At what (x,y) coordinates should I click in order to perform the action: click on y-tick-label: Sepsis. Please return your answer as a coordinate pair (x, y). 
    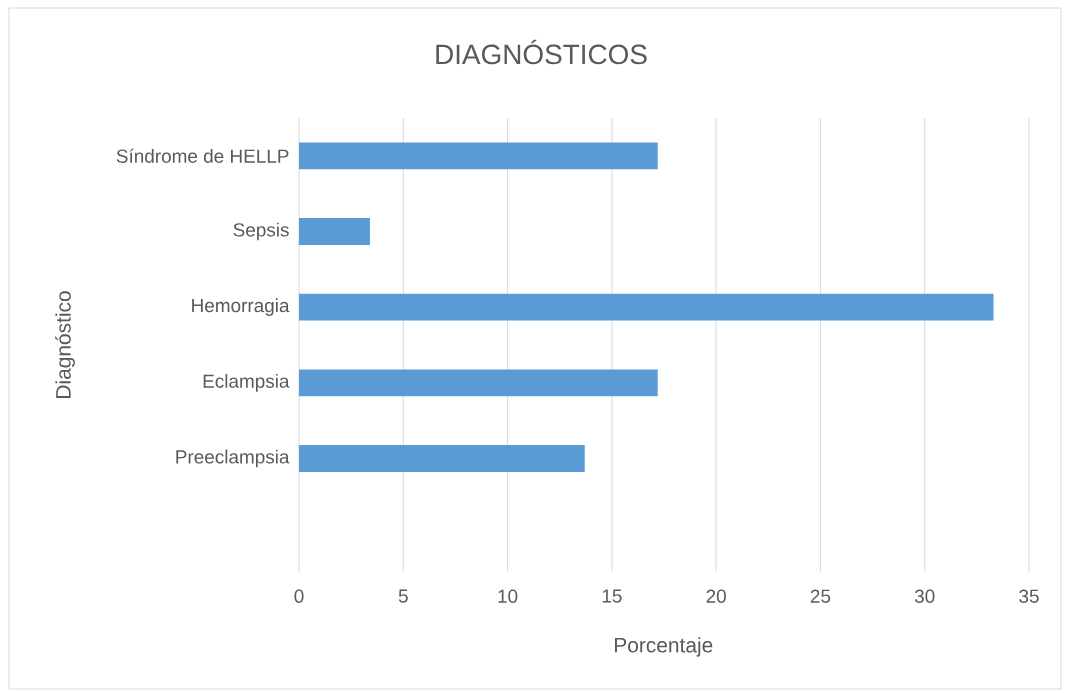
    Looking at the image, I should click on (261, 231).